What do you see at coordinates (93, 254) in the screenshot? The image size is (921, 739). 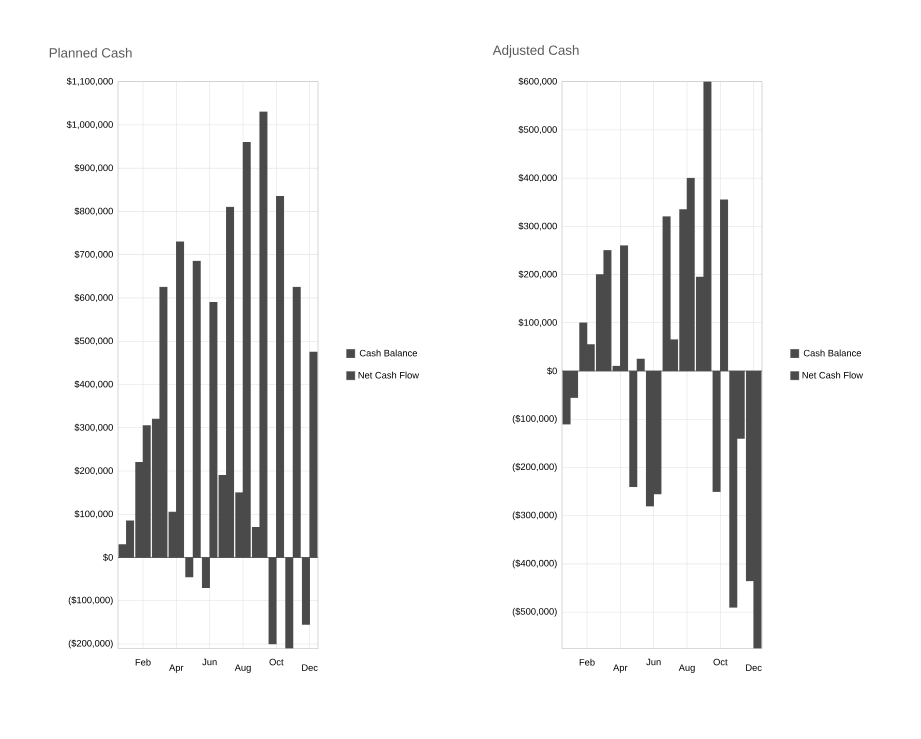 I see `y-tick-label: $700,000` at bounding box center [93, 254].